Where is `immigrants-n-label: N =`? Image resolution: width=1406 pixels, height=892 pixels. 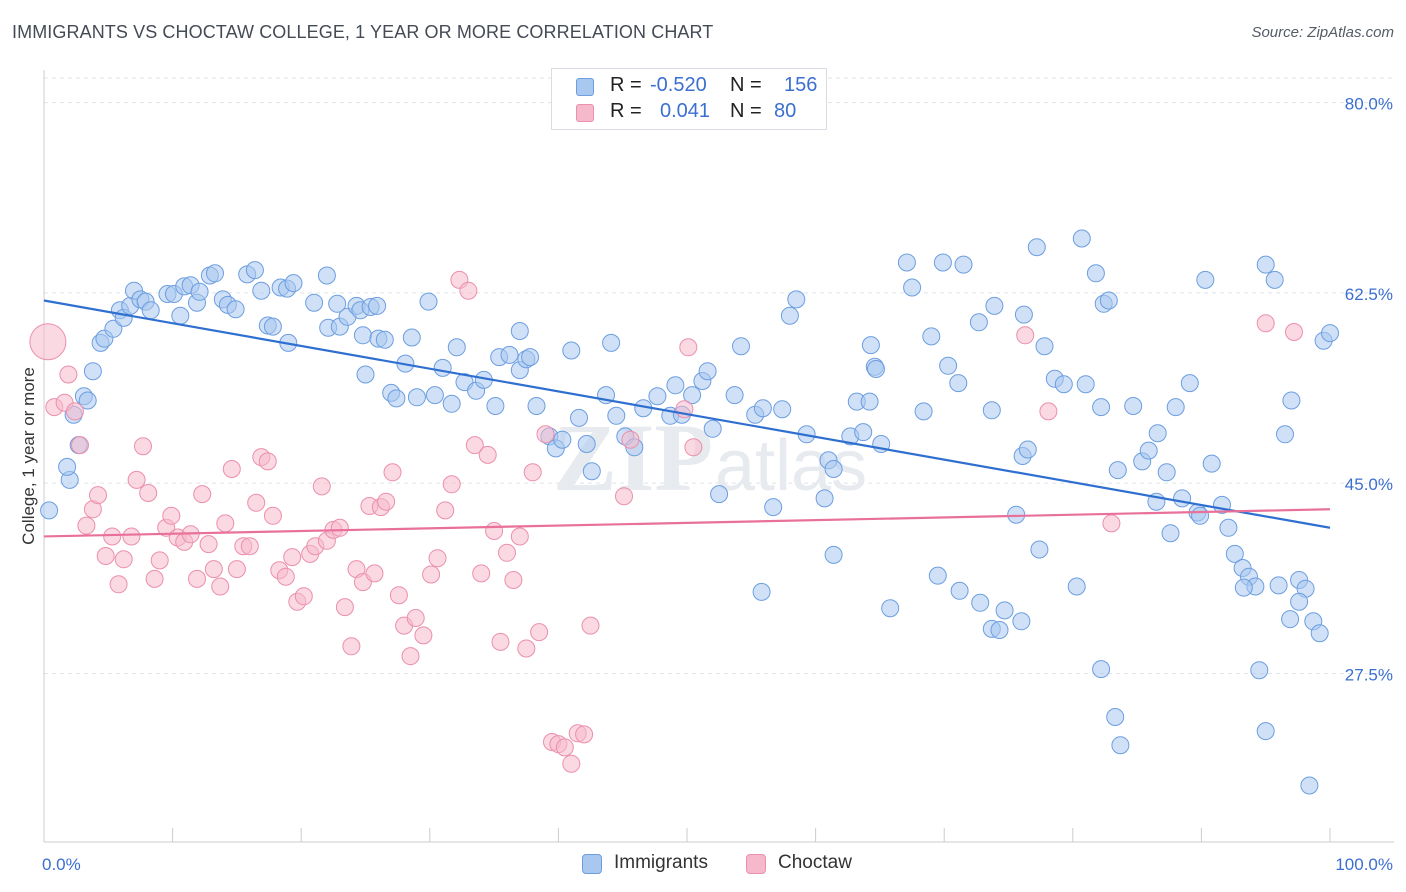
immigrants-n-label: N = is located at coordinates (746, 85).